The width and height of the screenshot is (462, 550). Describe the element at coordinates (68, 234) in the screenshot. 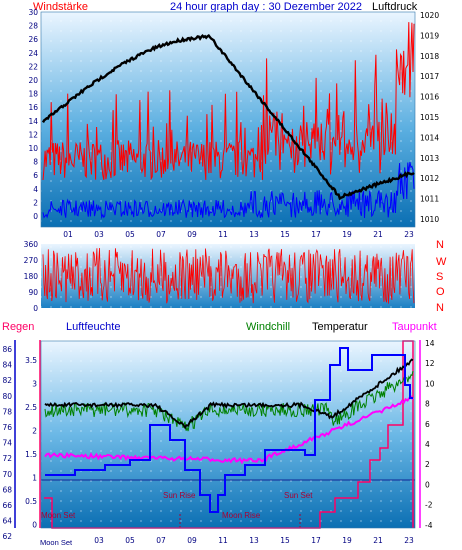

I see `hour-tick-label: 01` at that location.